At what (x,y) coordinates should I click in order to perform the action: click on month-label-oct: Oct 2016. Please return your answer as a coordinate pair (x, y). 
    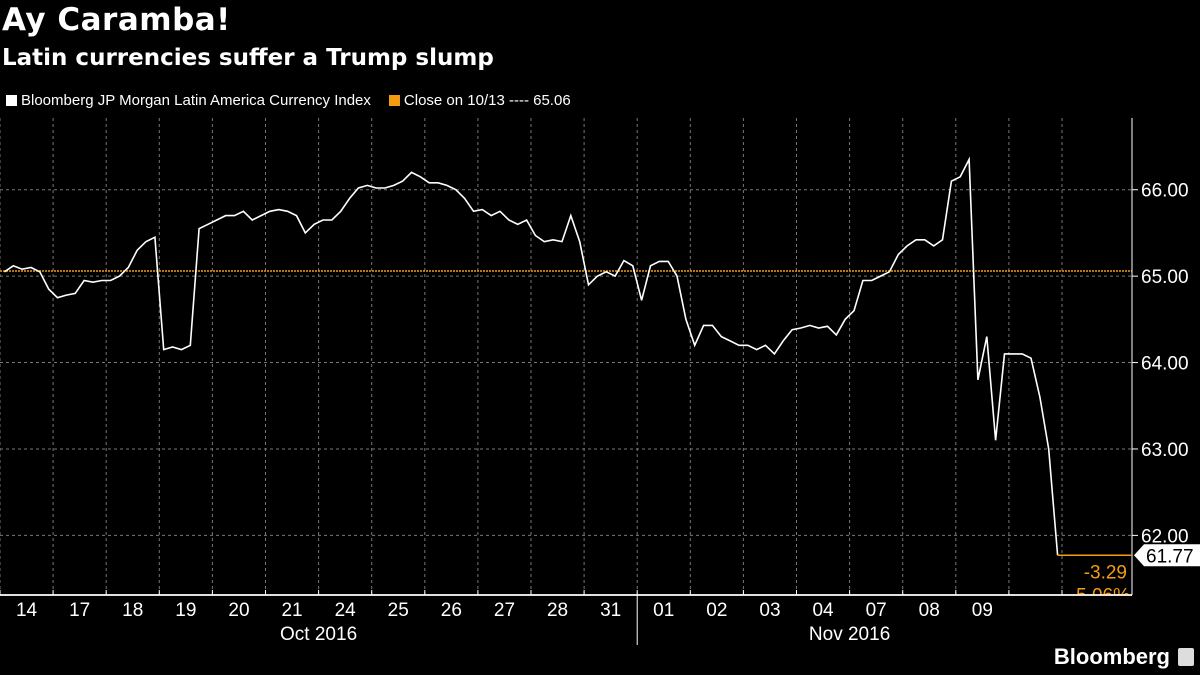
    Looking at the image, I should click on (318, 634).